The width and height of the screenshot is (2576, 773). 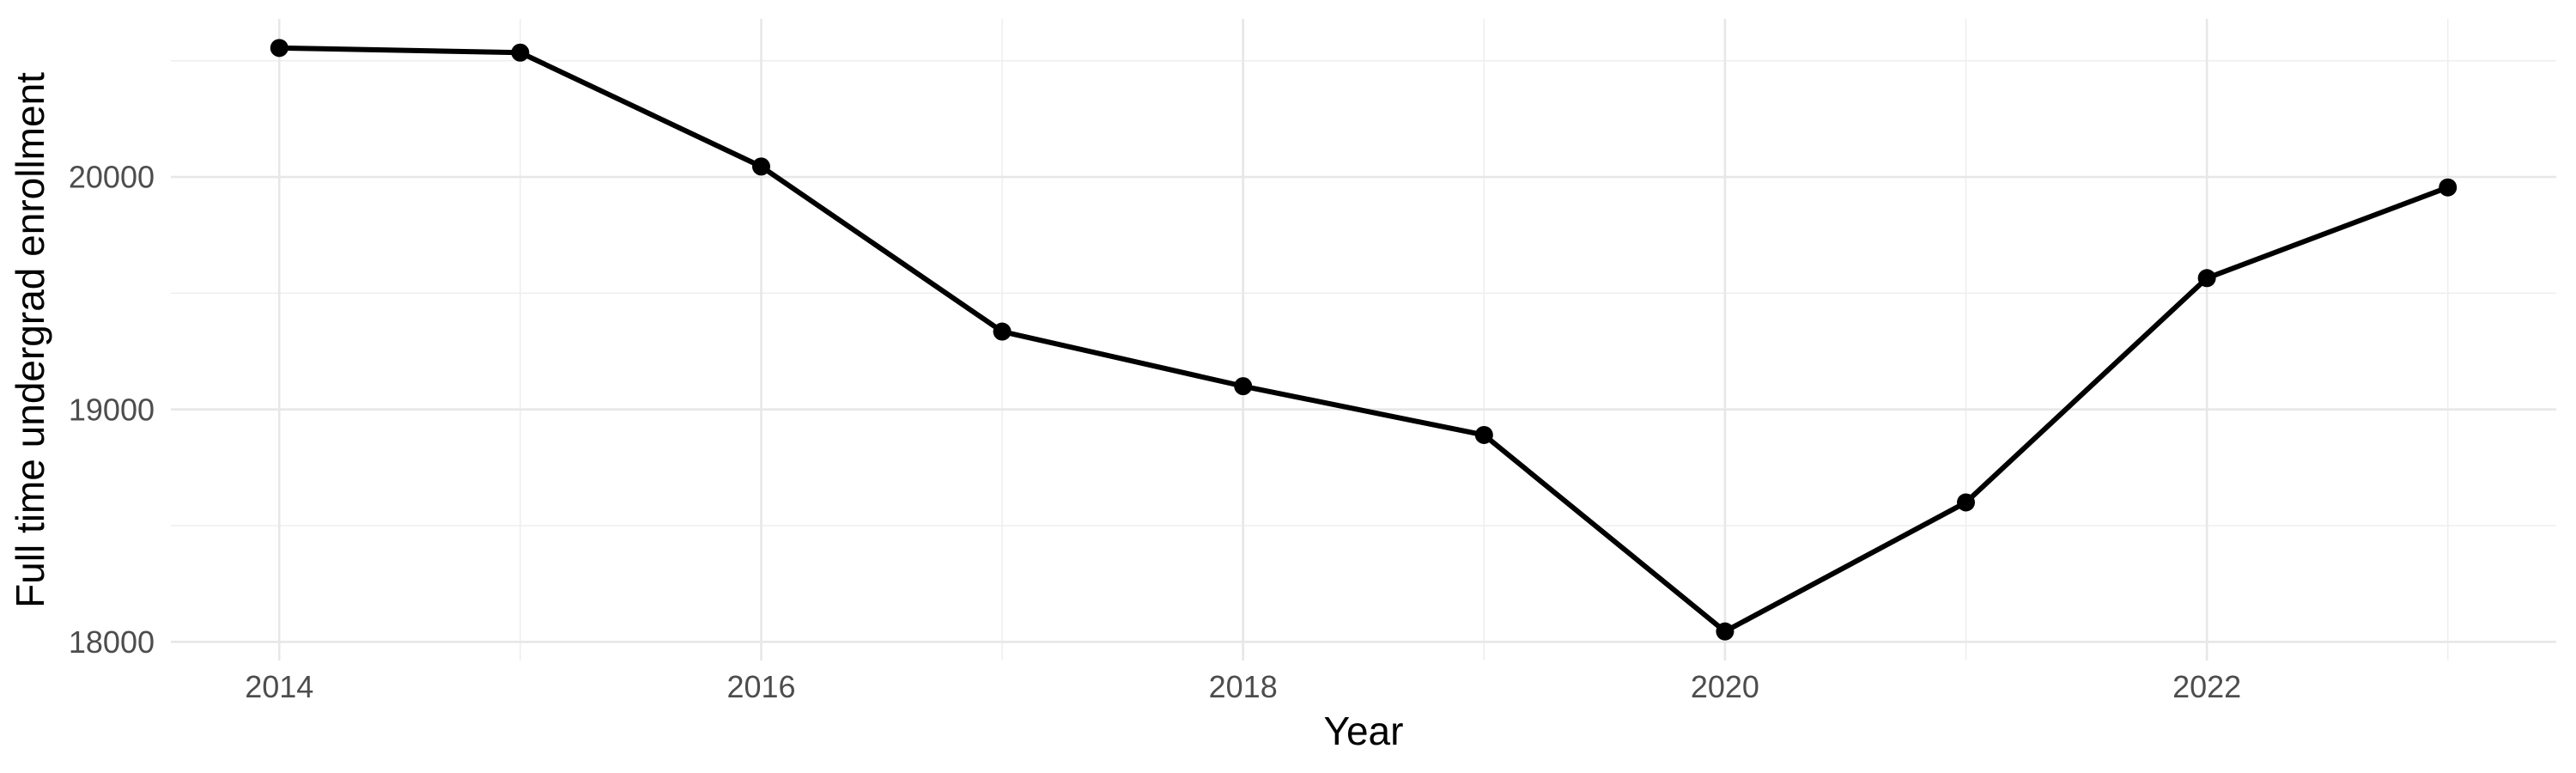 What do you see at coordinates (2207, 686) in the screenshot?
I see `x-tick-label-2022: 2022` at bounding box center [2207, 686].